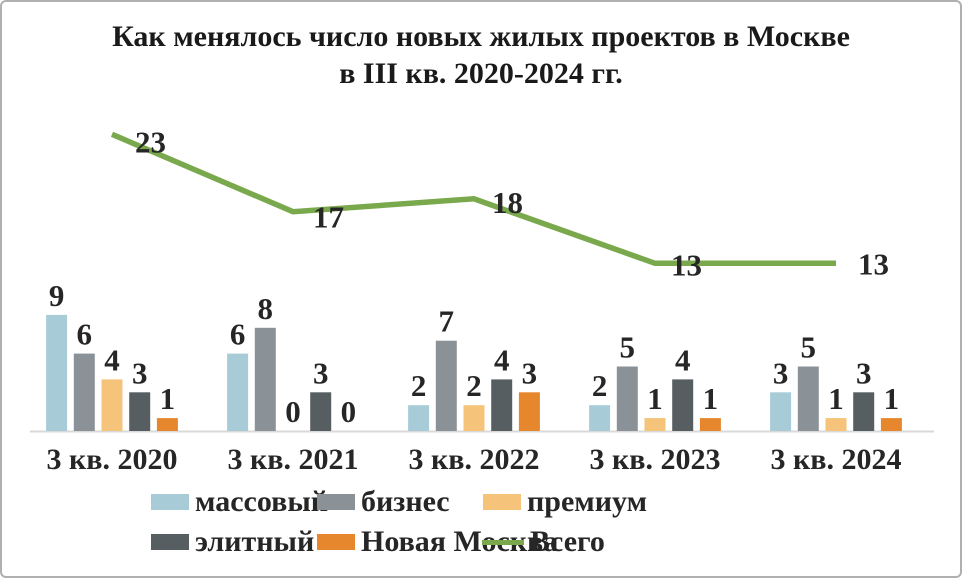 The width and height of the screenshot is (962, 578). I want to click on legend-label-elitnyy: элитный, so click(255, 541).